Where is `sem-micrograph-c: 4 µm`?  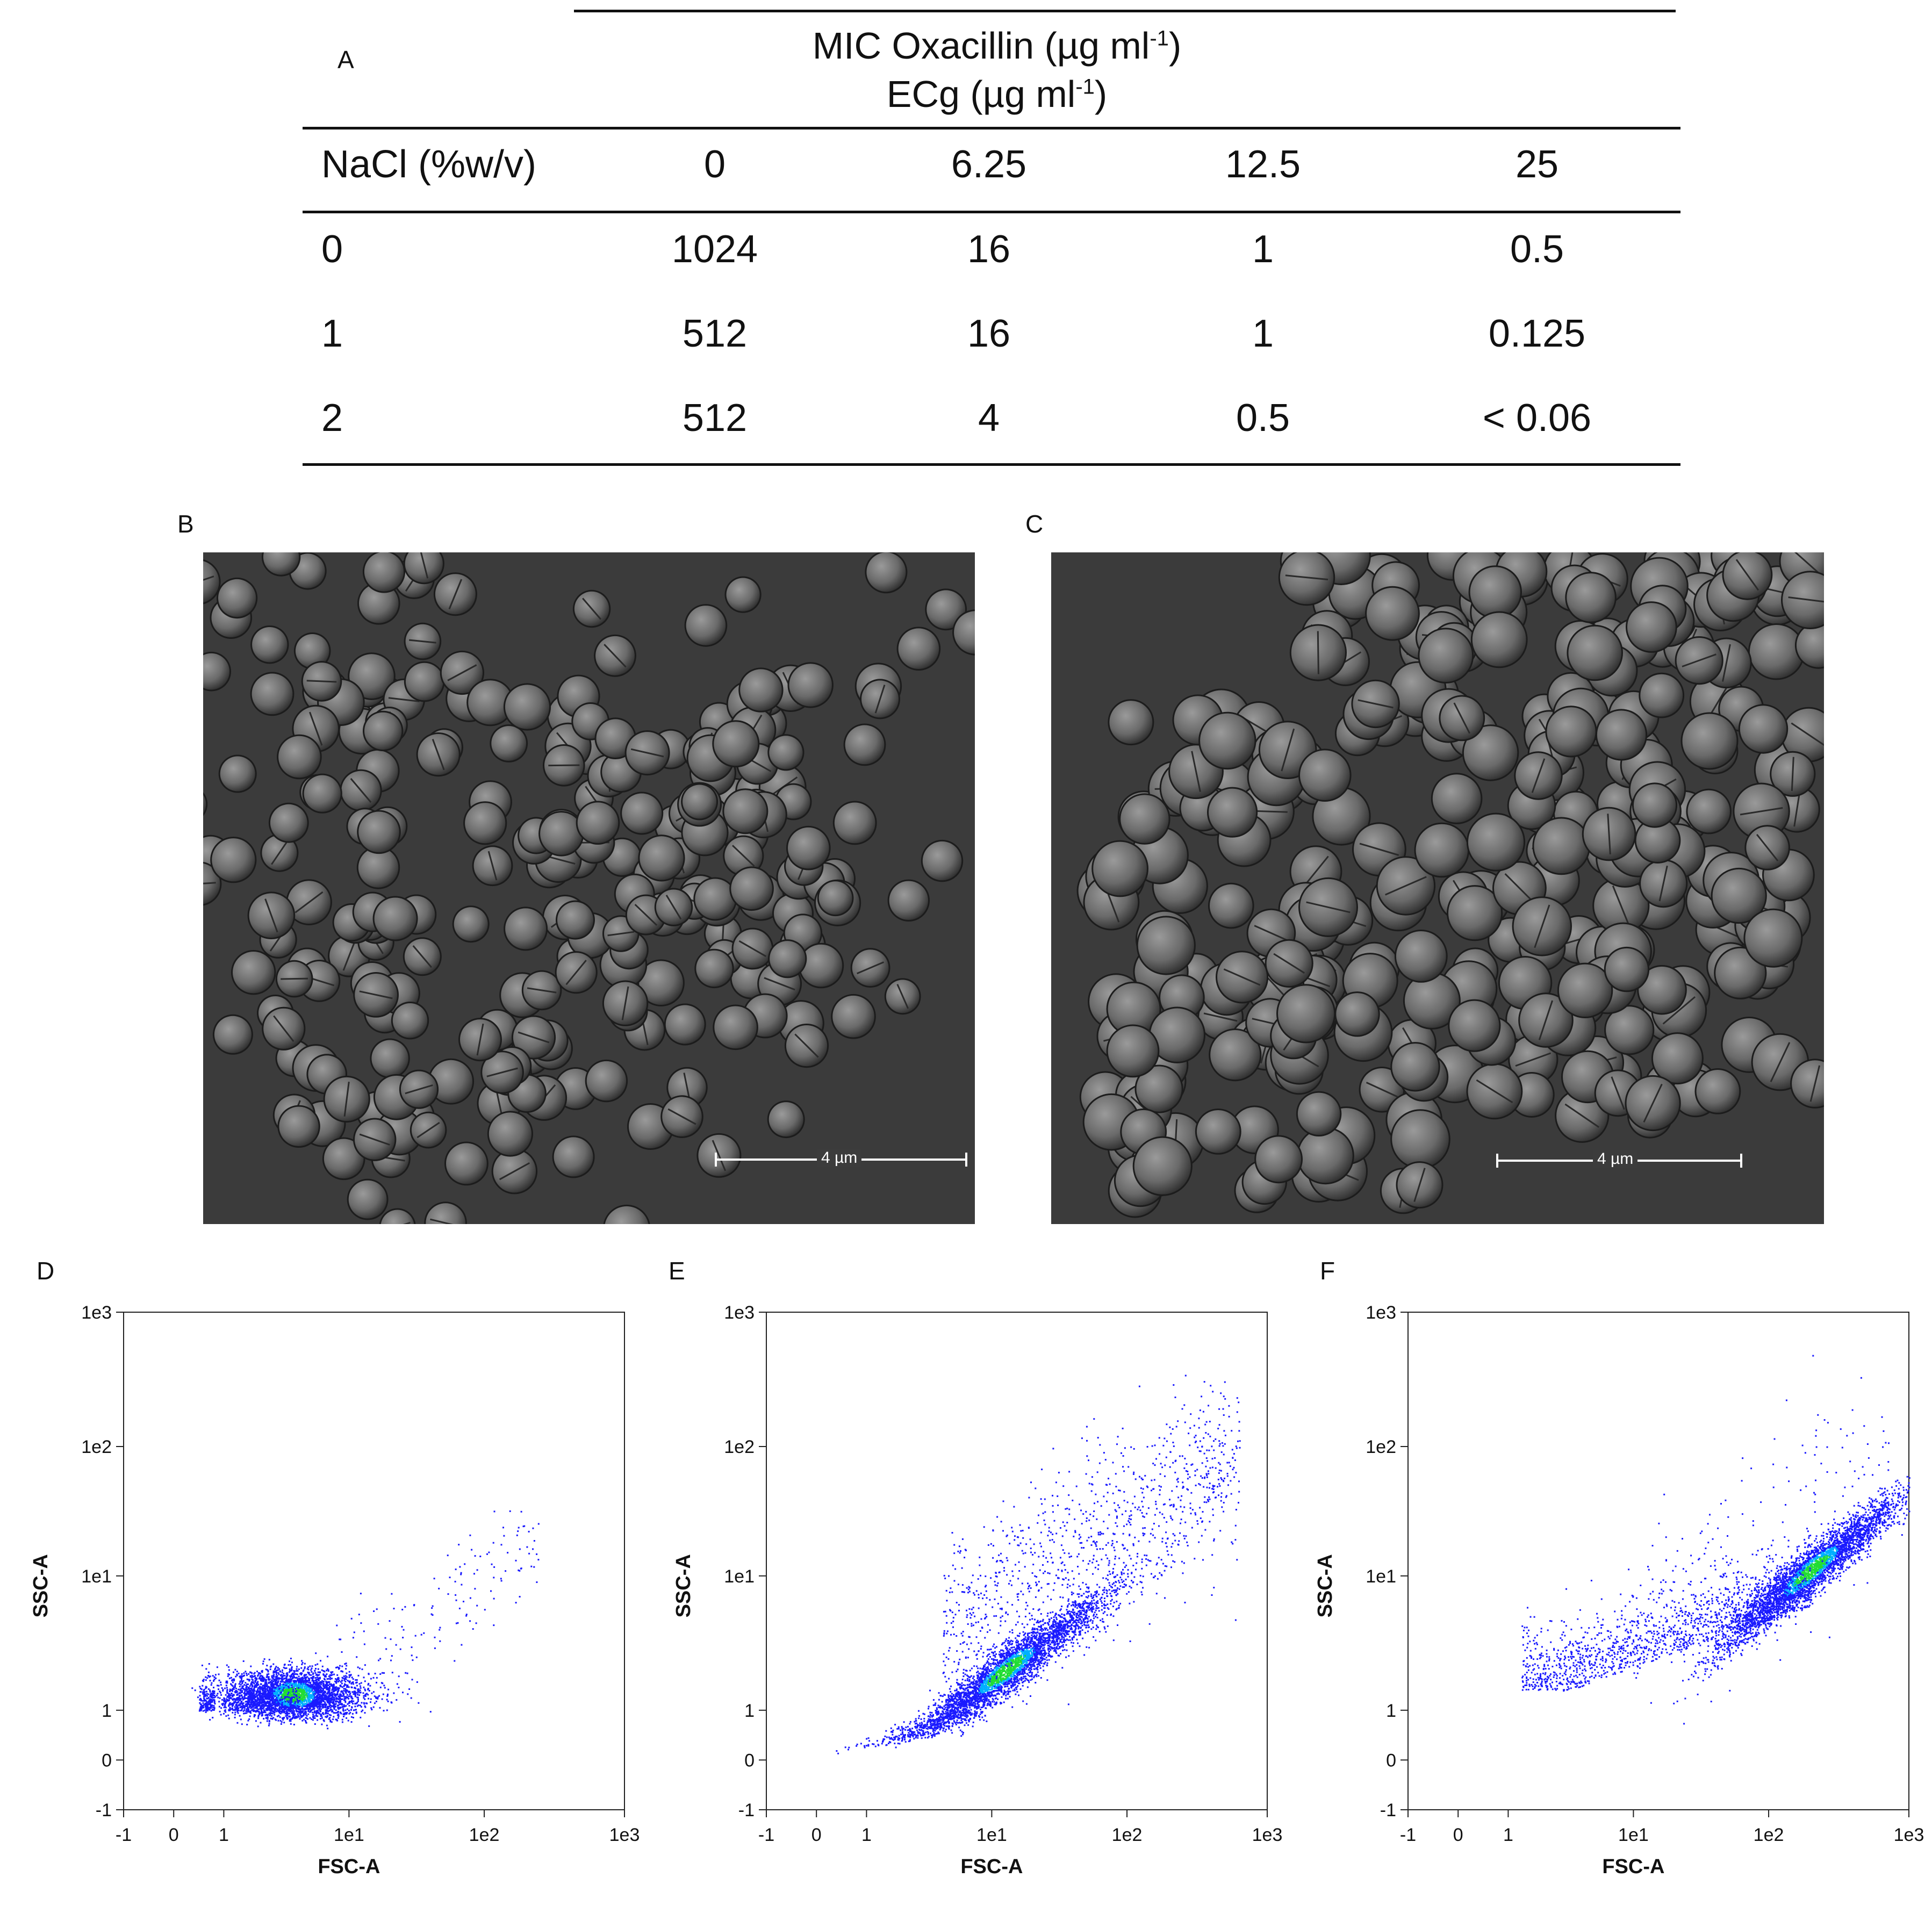
sem-micrograph-c: 4 µm is located at coordinates (1437, 888).